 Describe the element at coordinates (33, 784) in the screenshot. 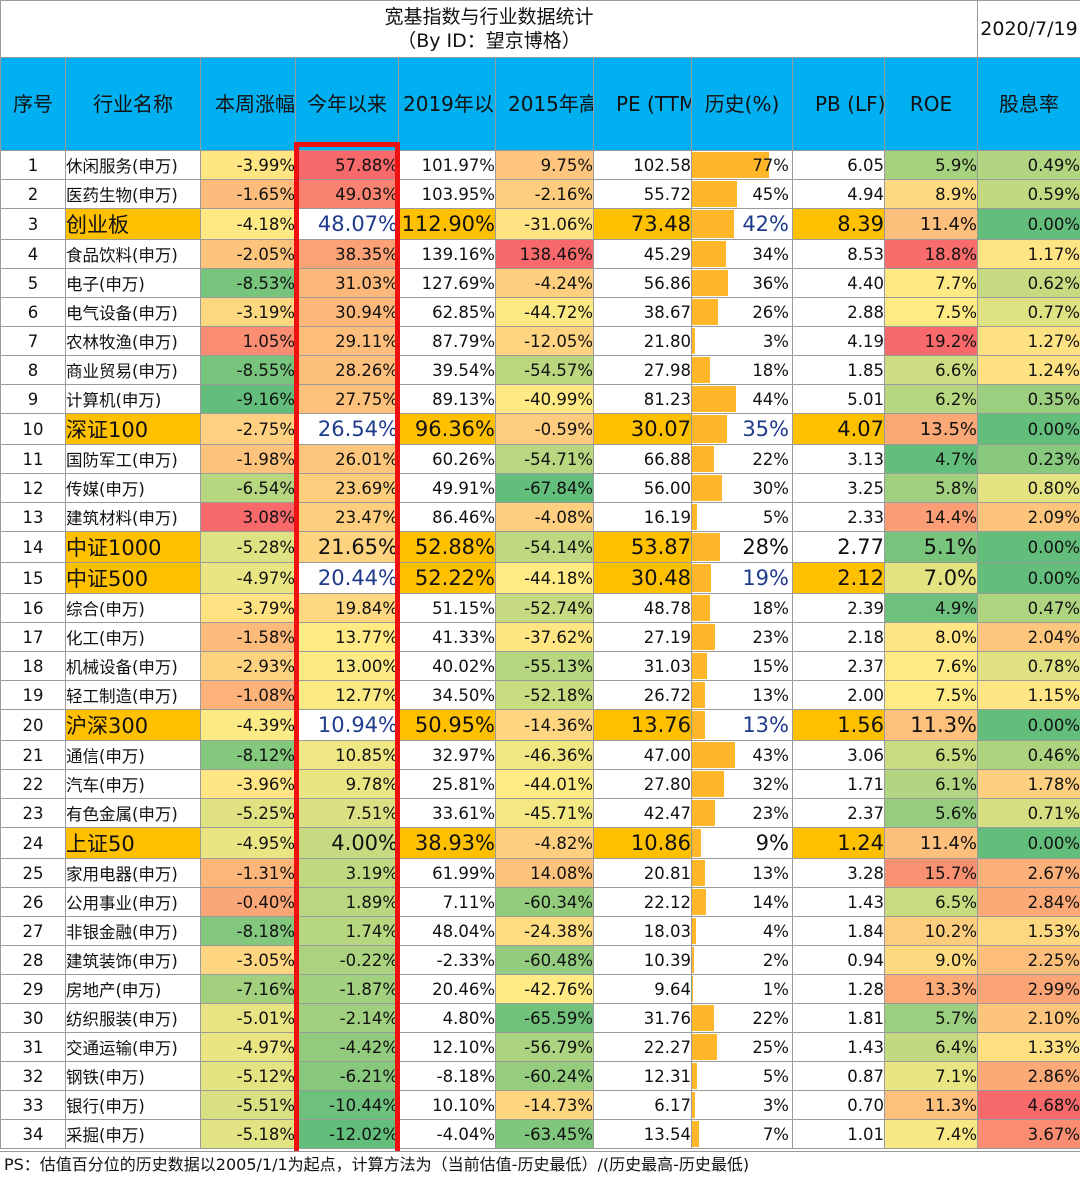

I see `row-index: 22` at that location.